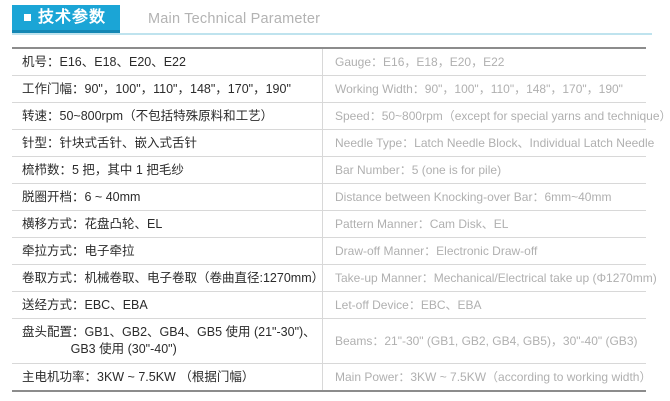 The image size is (670, 401). What do you see at coordinates (167, 89) in the screenshot?
I see `spec-label-cn: 工作门幅：90"，100"，110"，148"，170"，190"` at bounding box center [167, 89].